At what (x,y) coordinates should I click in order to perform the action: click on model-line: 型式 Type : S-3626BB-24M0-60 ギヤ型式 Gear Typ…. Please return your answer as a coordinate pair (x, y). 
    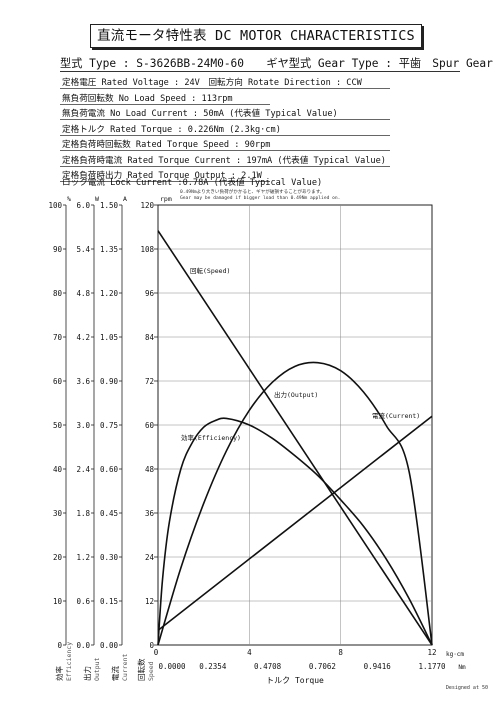
    Looking at the image, I should click on (276, 63).